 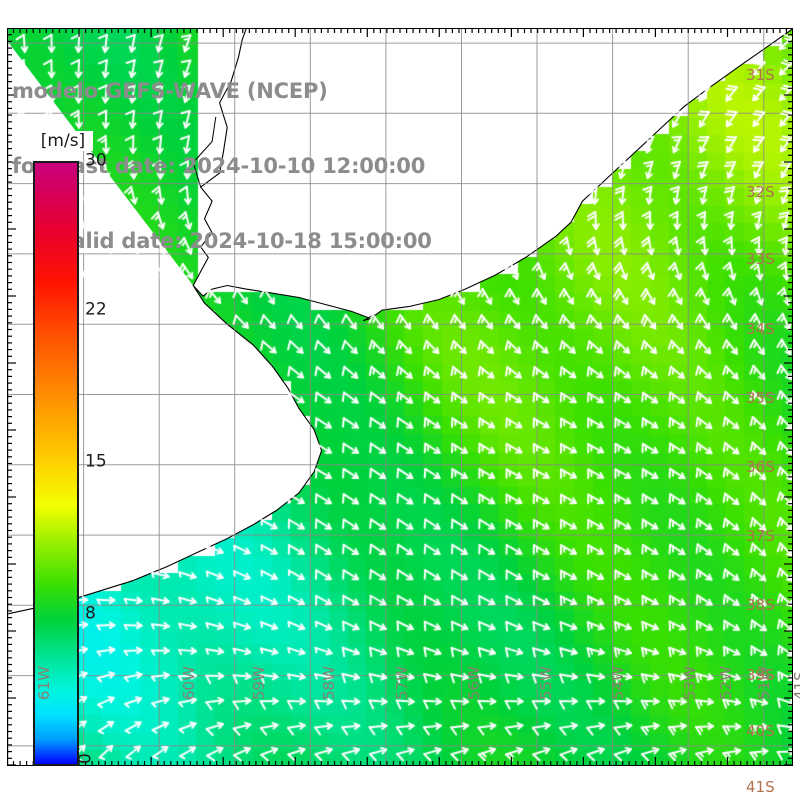 I want to click on lon-label-41S: 41S, so click(x=795, y=685).